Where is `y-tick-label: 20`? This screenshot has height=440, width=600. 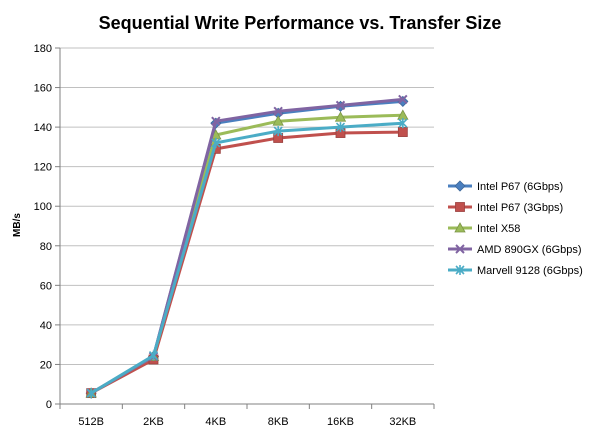 y-tick-label: 20 is located at coordinates (46, 365).